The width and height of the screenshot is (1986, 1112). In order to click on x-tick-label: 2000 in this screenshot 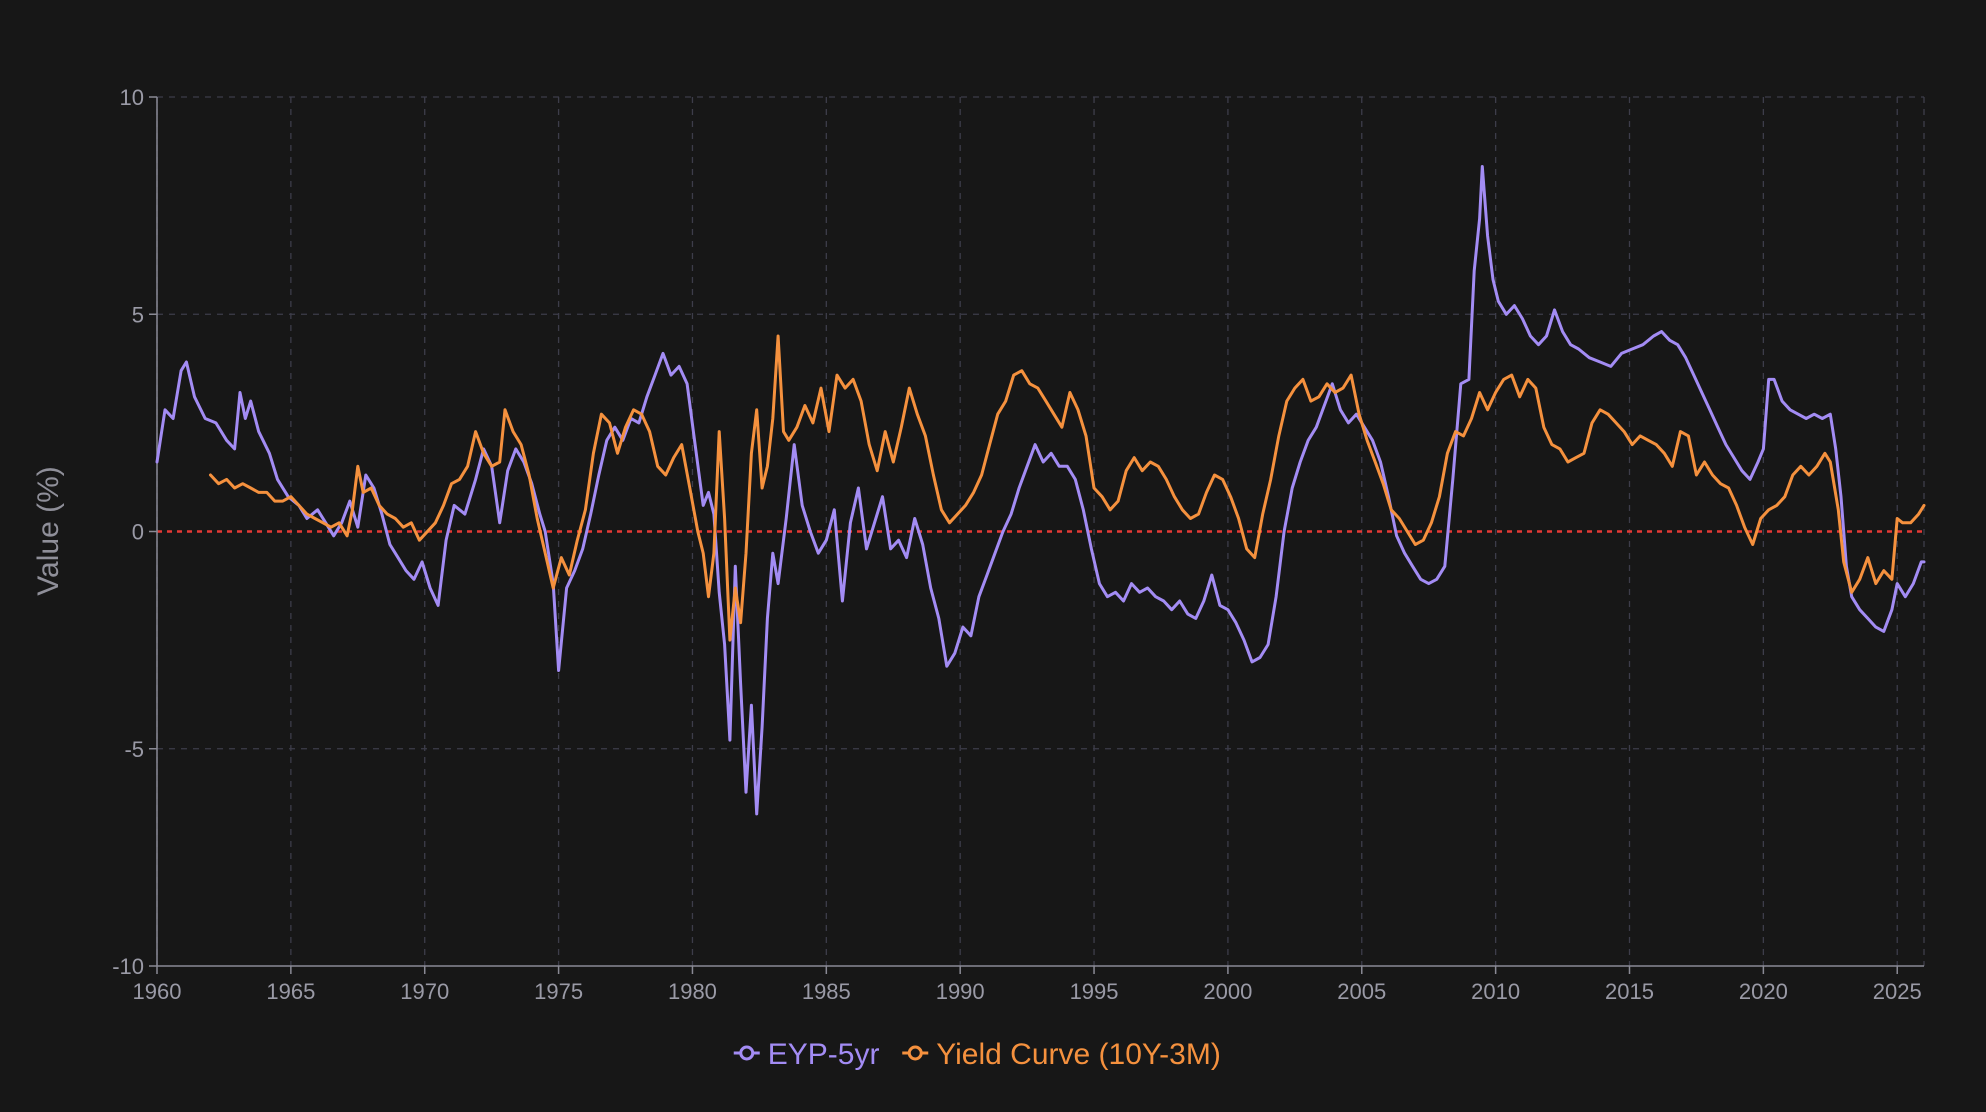, I will do `click(1227, 991)`.